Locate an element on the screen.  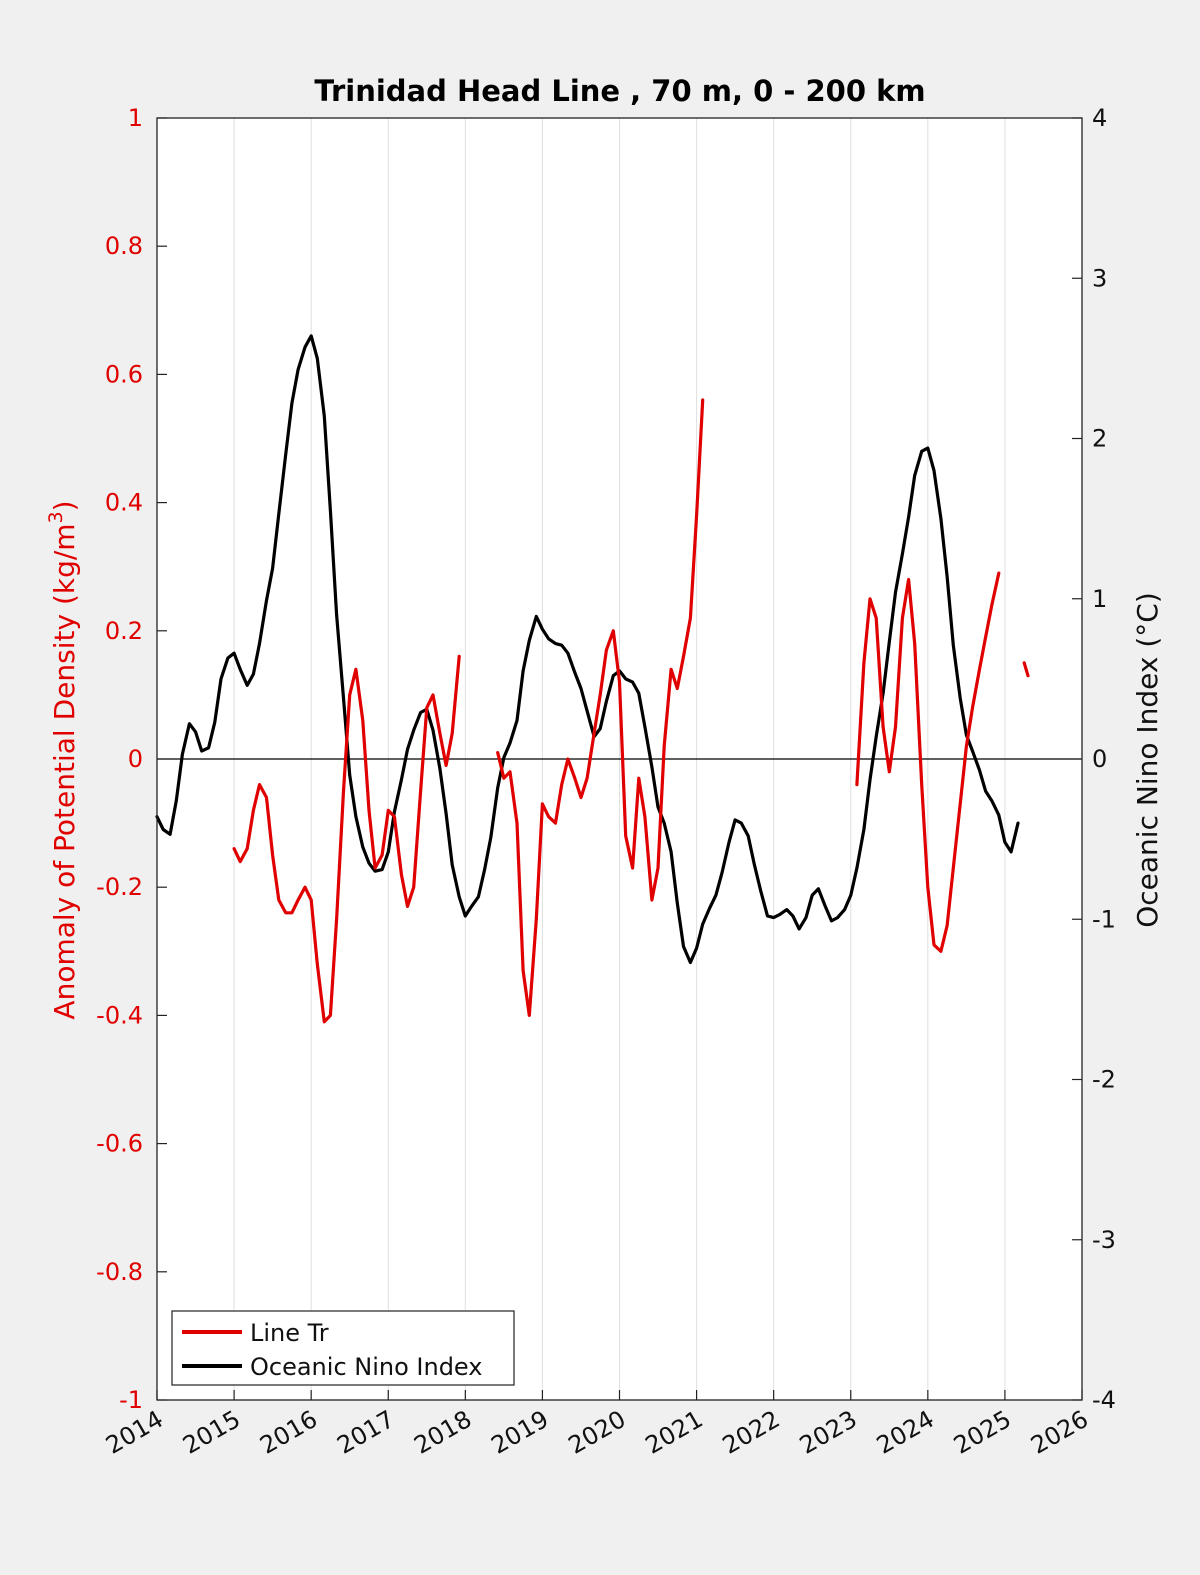
right-tick-label: -1 is located at coordinates (1104, 919).